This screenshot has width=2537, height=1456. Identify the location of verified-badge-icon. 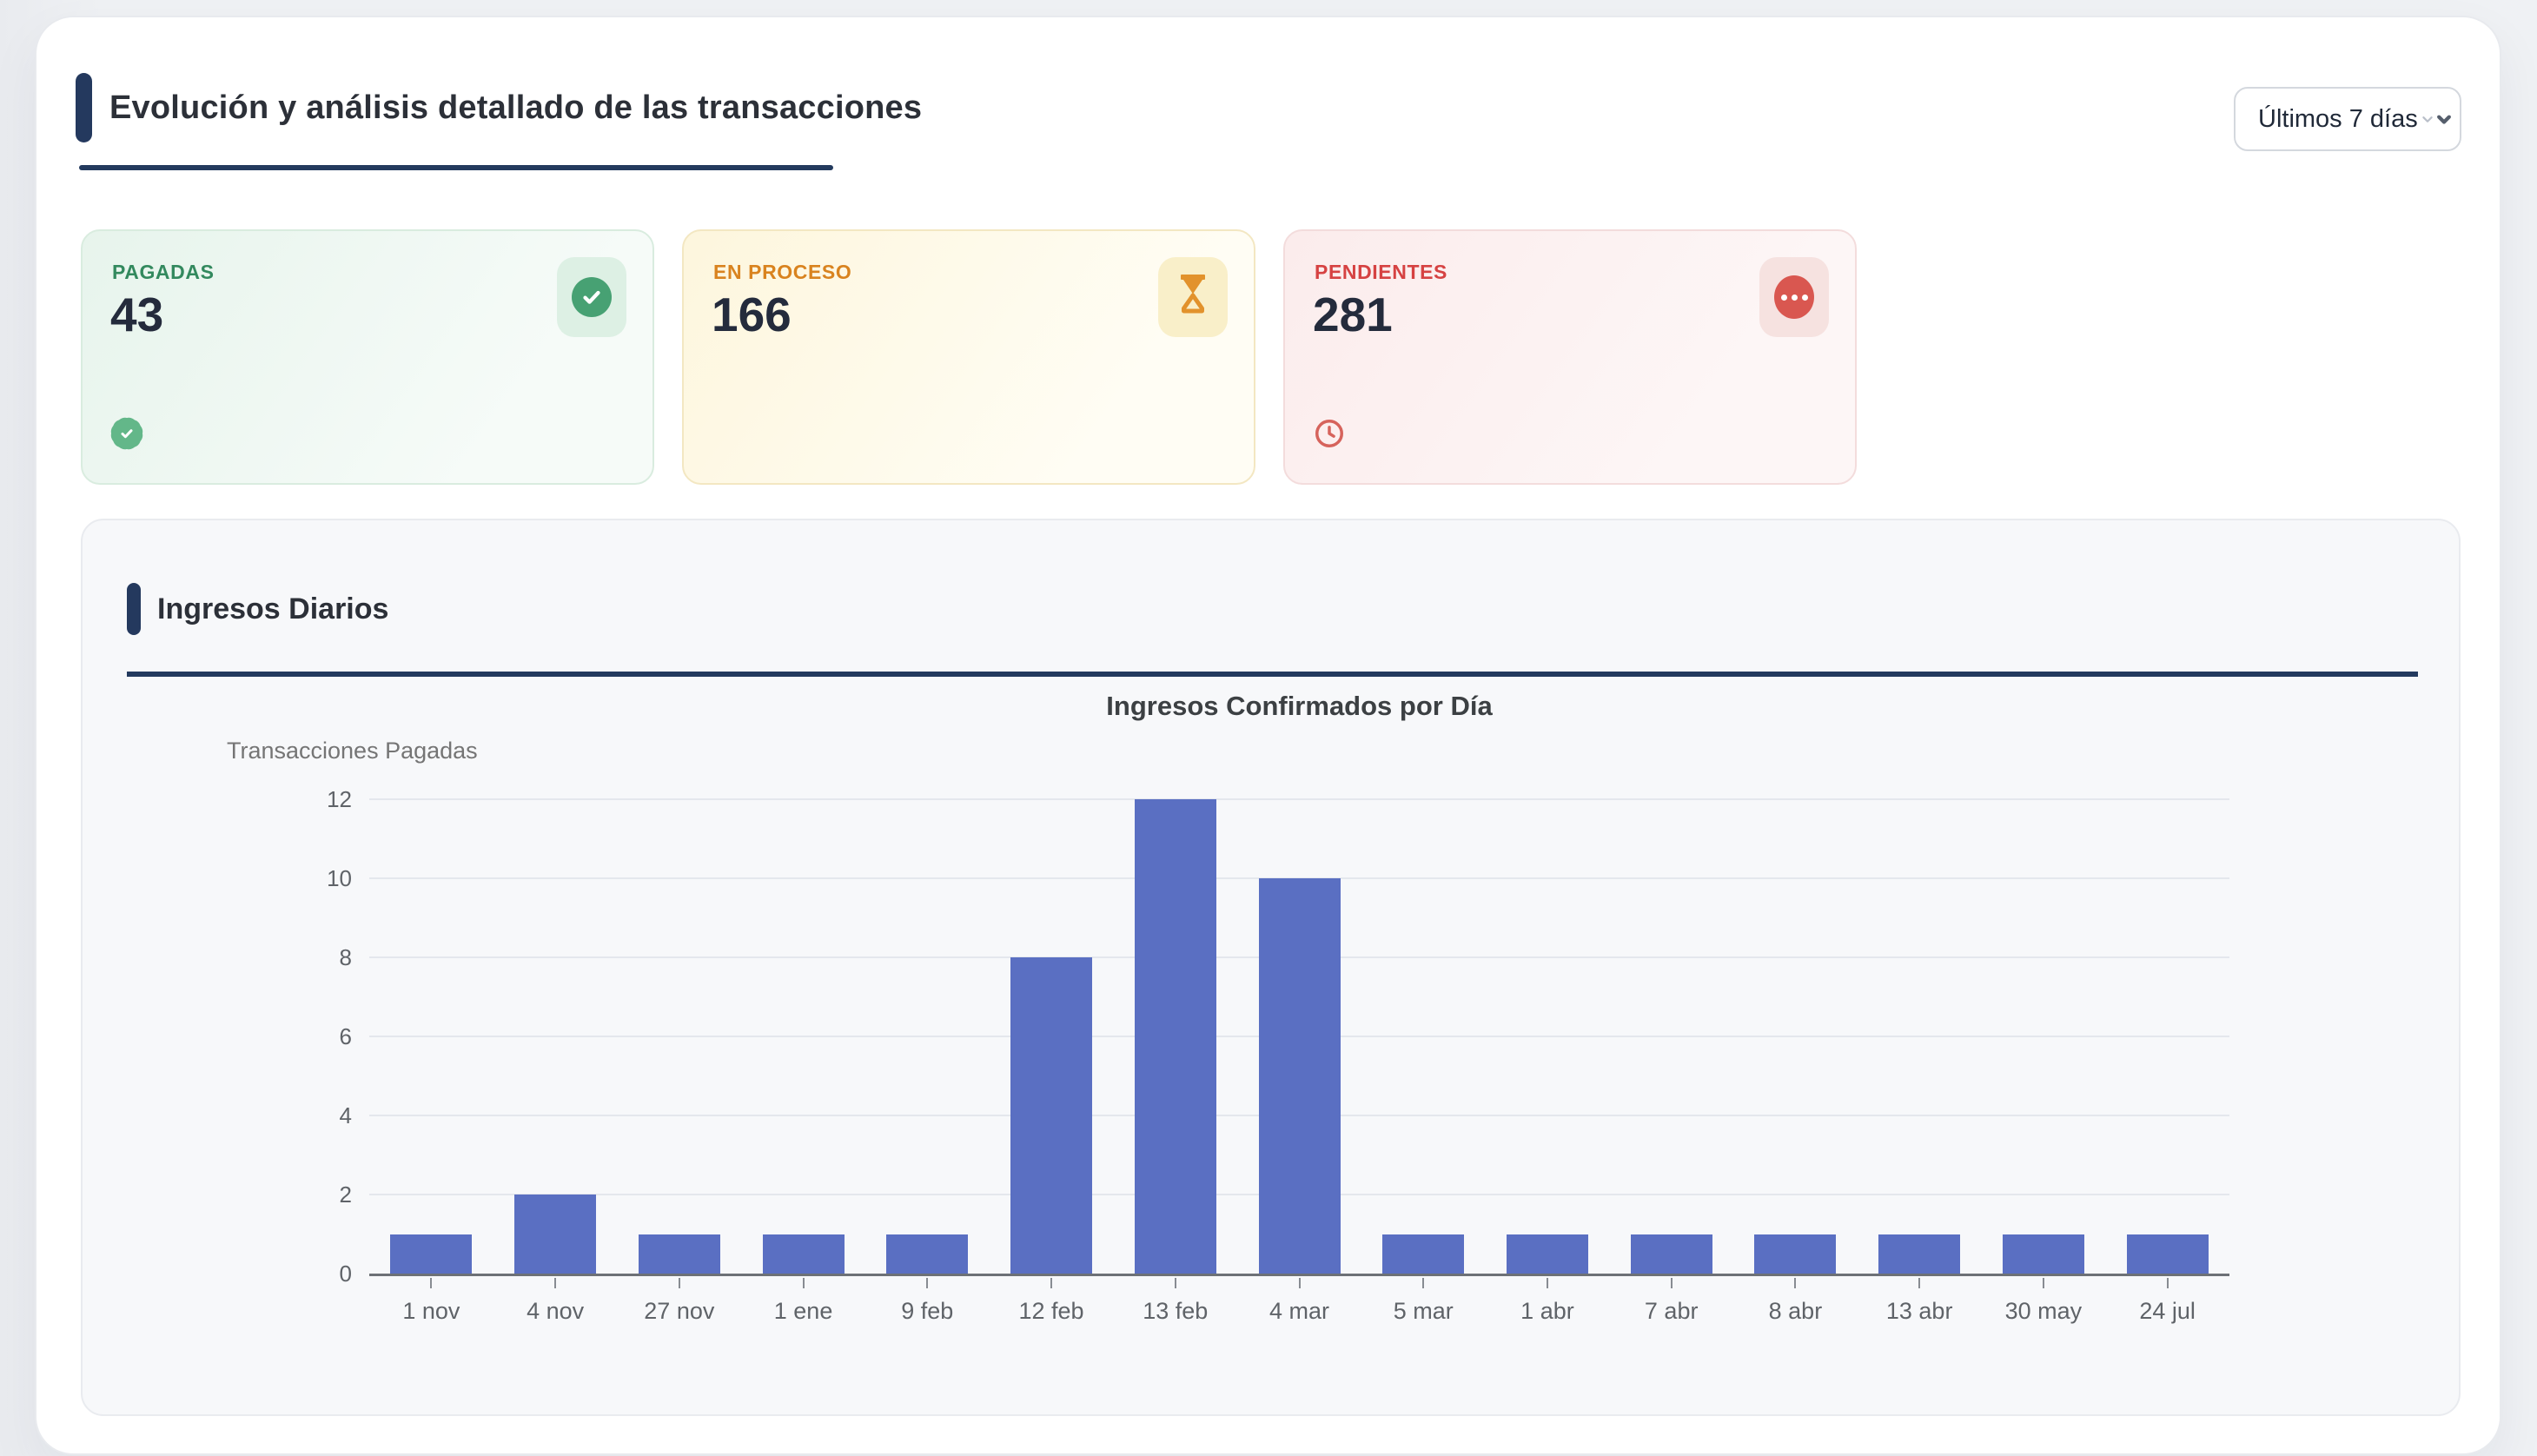
(127, 433).